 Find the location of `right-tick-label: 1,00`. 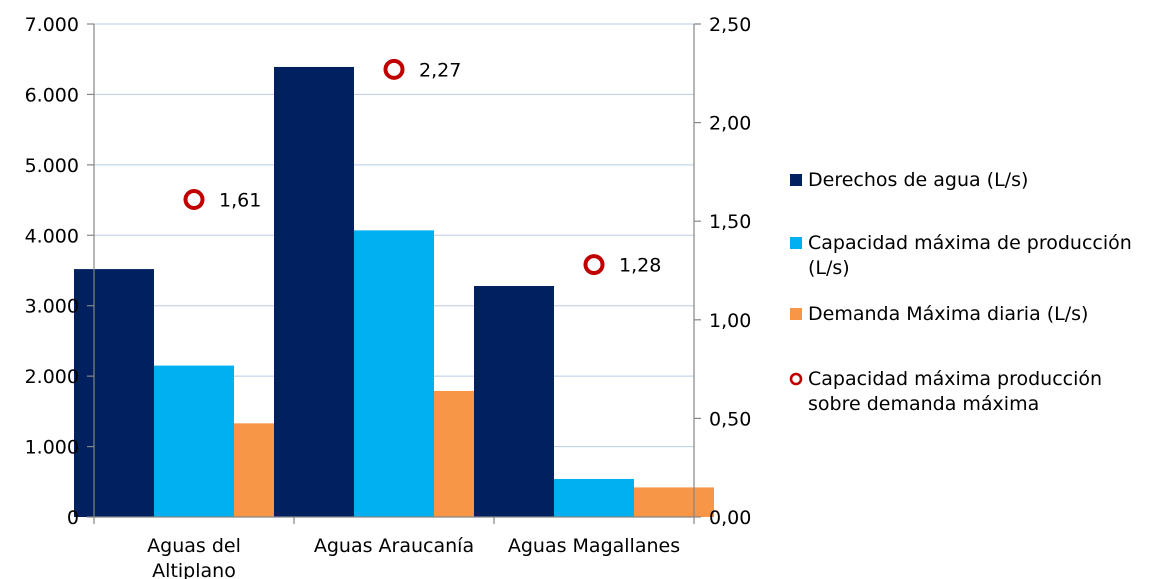

right-tick-label: 1,00 is located at coordinates (730, 321).